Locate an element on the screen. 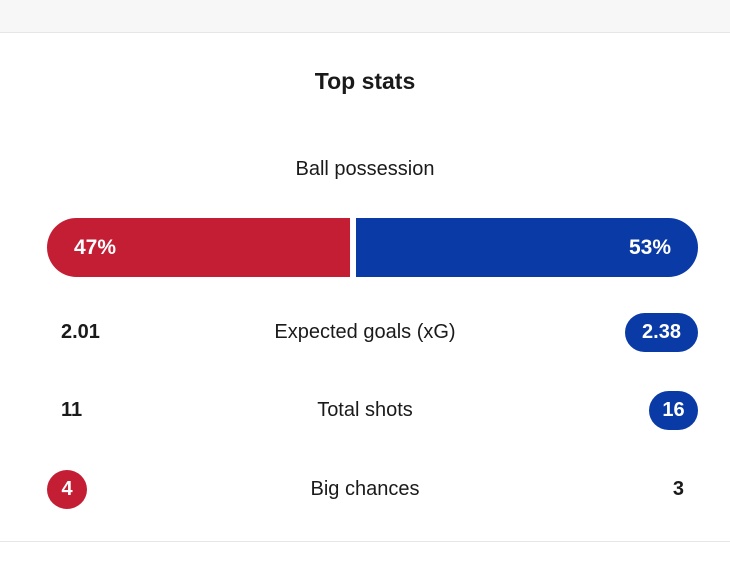 The height and width of the screenshot is (587, 730). possession-home-segment: 47% is located at coordinates (198, 247).